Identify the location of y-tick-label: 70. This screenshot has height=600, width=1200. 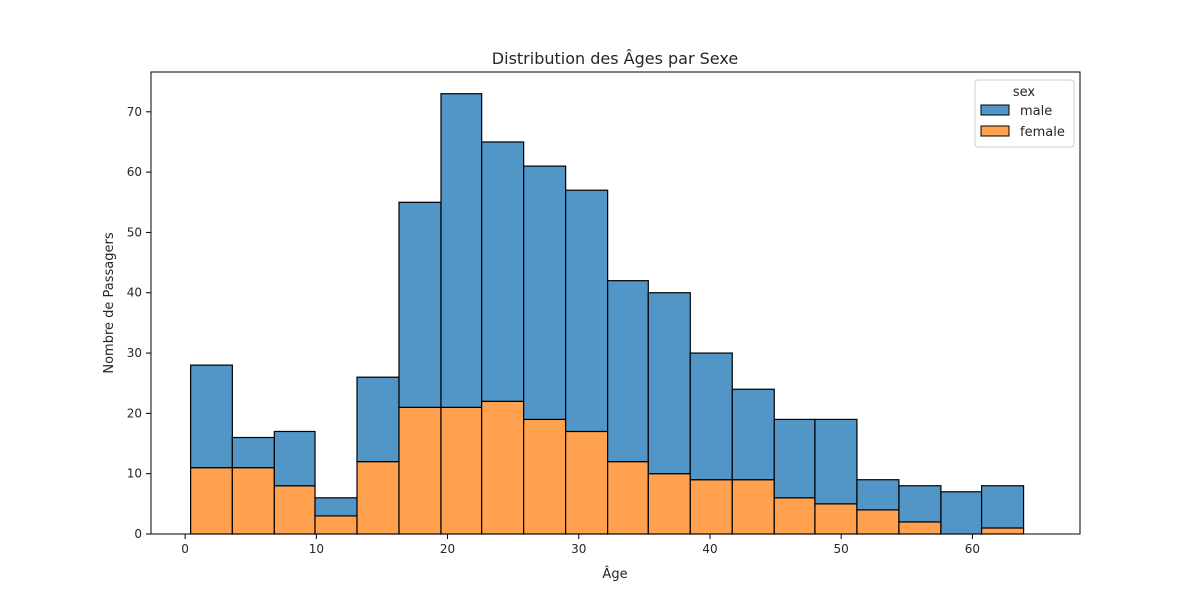
(134, 112).